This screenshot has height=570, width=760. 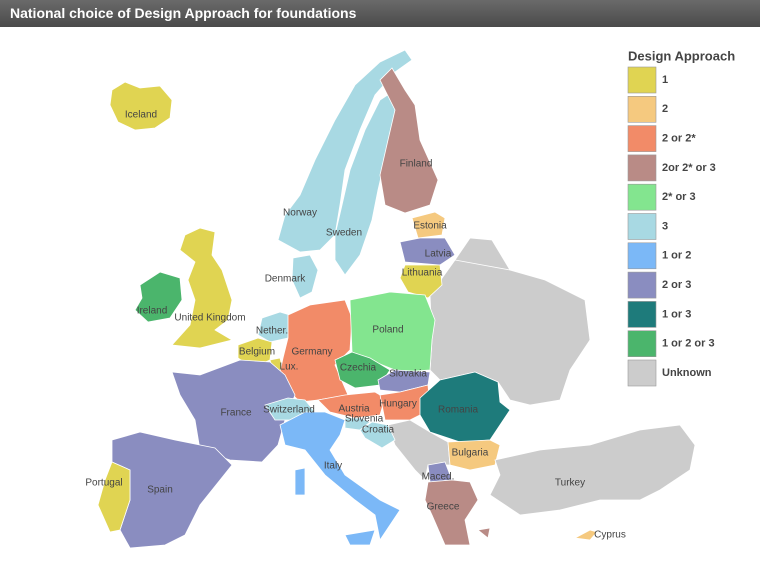 I want to click on legend-label: 3, so click(x=665, y=226).